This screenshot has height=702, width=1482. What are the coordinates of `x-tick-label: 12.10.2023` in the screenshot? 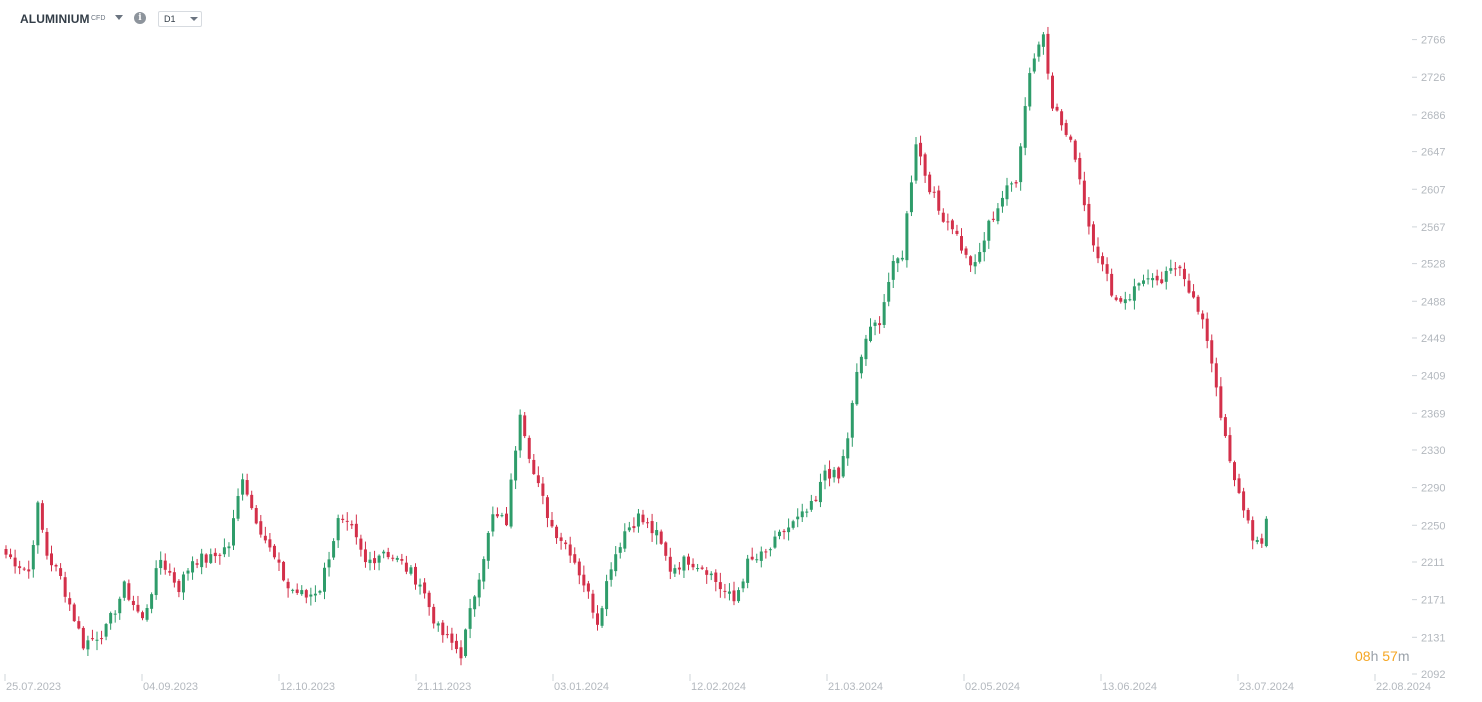 It's located at (307, 687).